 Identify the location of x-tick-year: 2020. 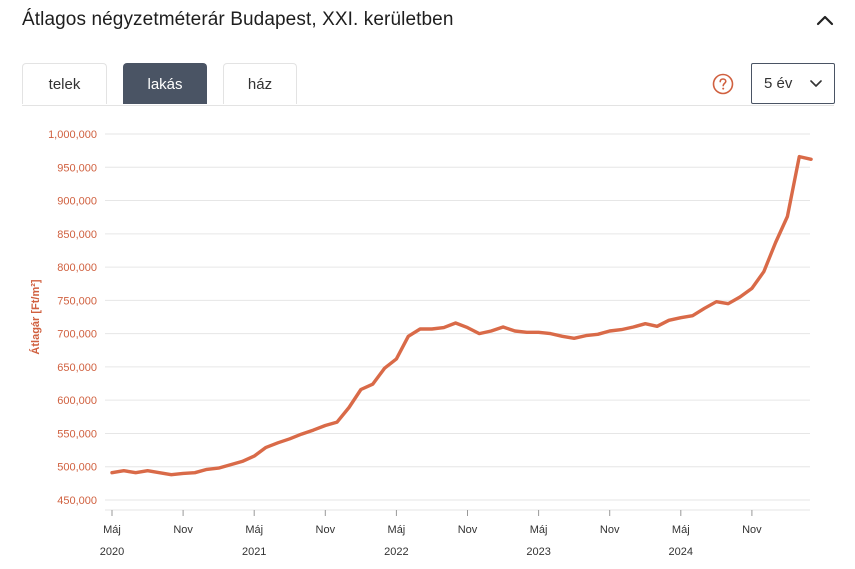
(112, 552).